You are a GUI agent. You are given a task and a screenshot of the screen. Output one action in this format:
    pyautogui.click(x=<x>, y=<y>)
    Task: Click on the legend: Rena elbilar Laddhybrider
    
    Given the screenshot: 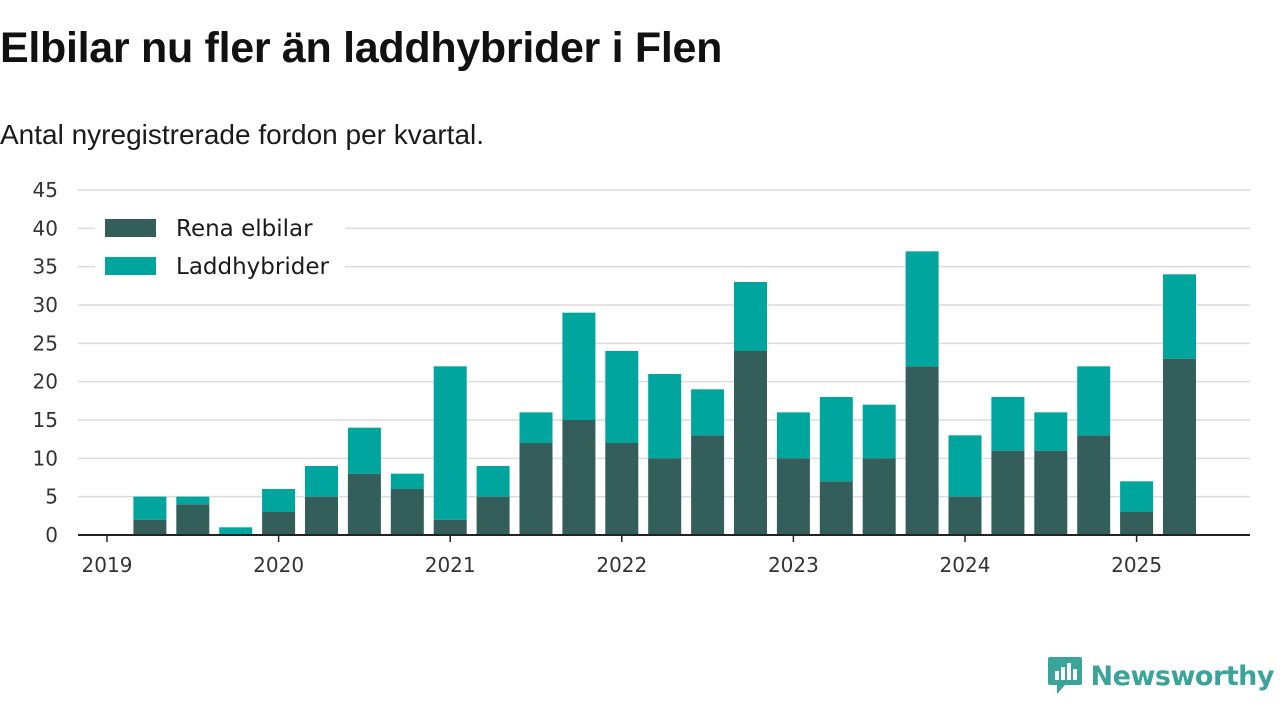 What is the action you would take?
    pyautogui.click(x=220, y=245)
    